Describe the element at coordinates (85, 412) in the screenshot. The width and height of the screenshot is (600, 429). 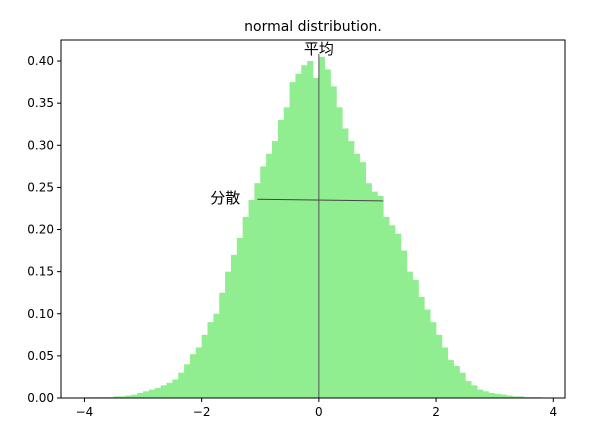
I see `x-tick-label: −4` at that location.